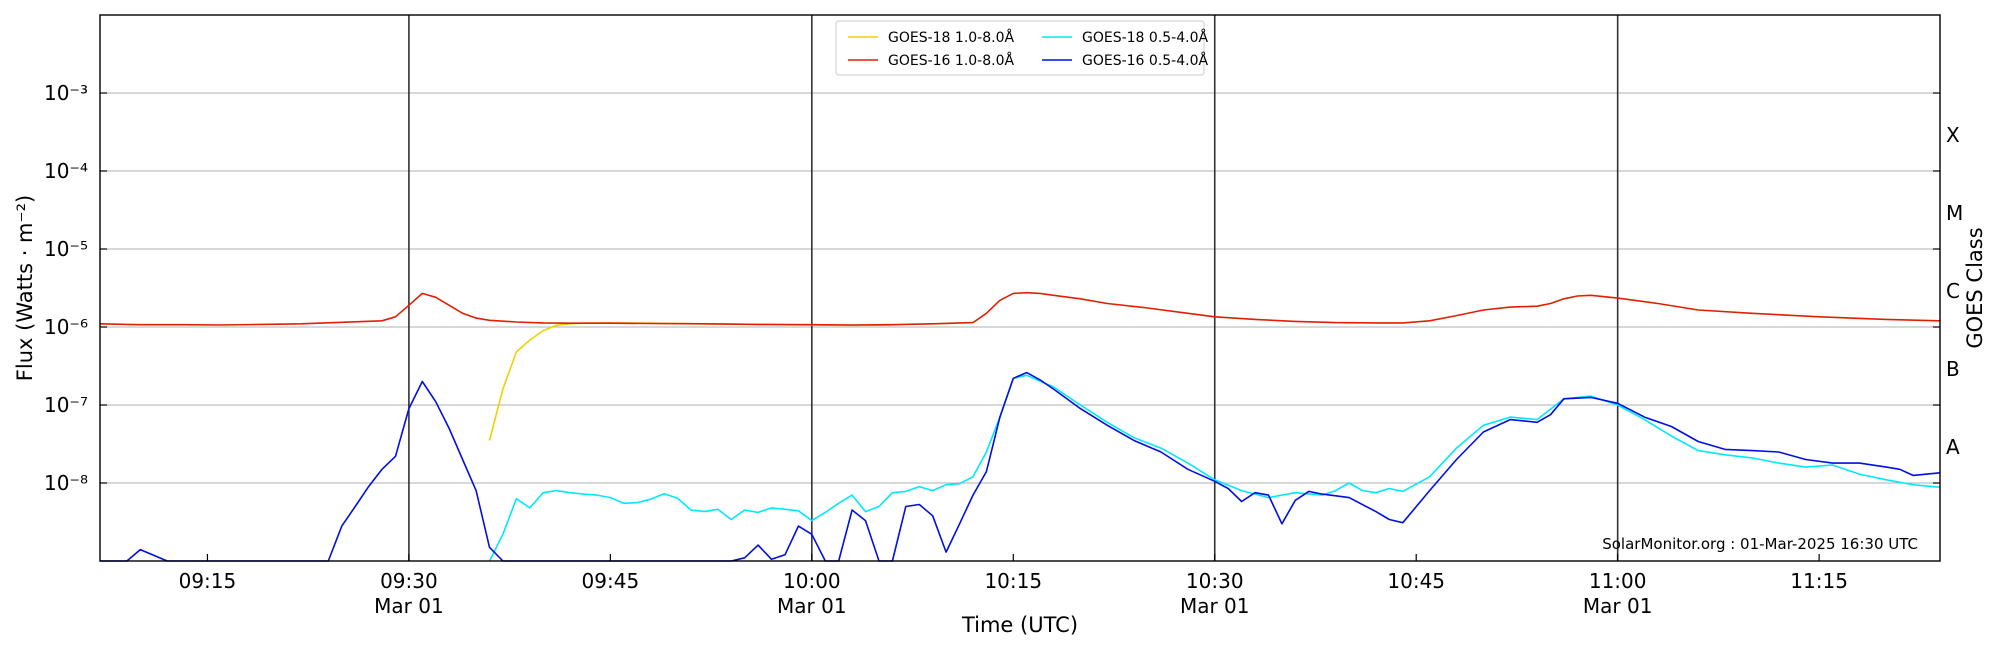 The width and height of the screenshot is (2000, 650). Describe the element at coordinates (66, 171) in the screenshot. I see `y-tick-label: 10⁻⁴` at that location.